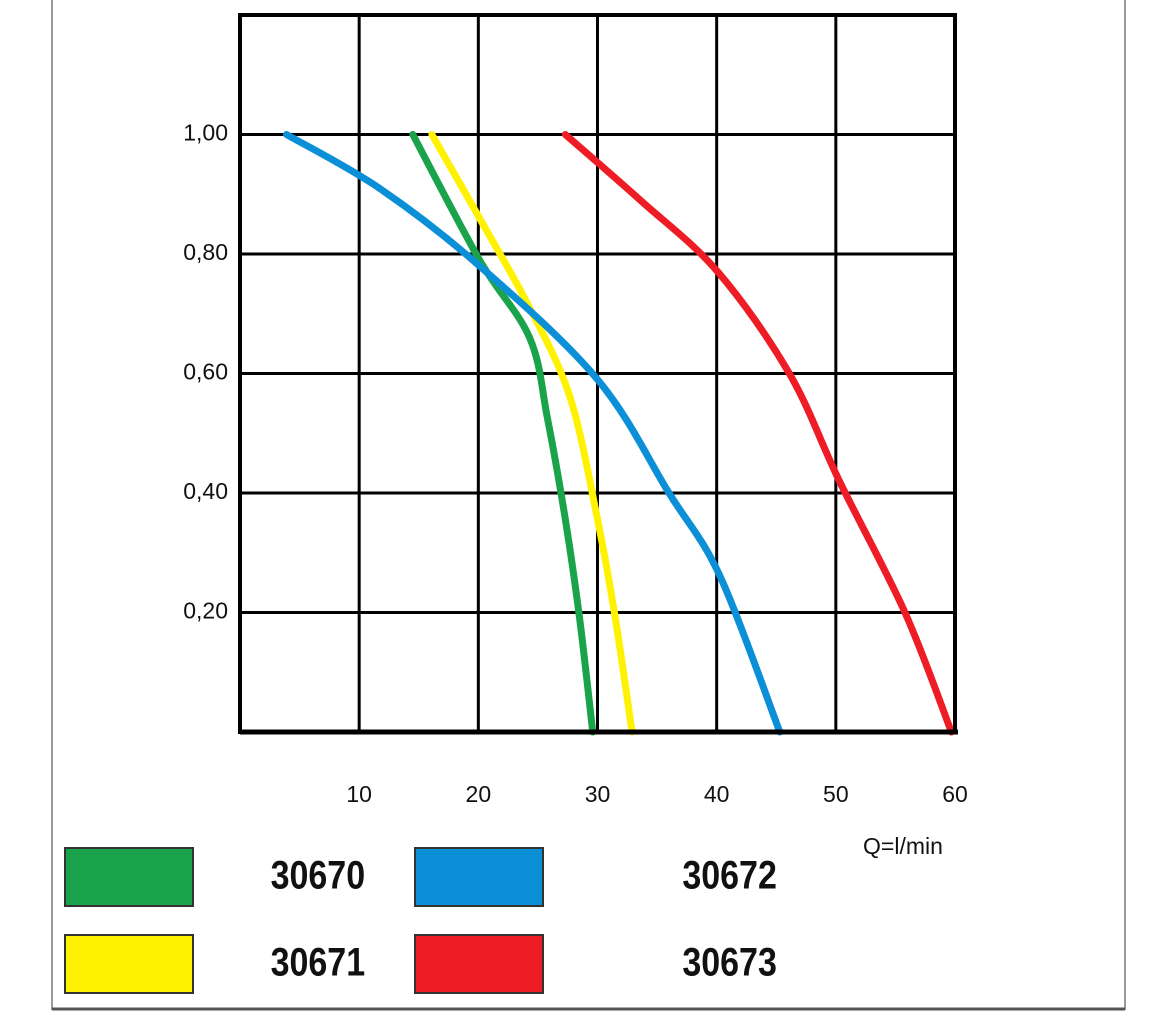 The width and height of the screenshot is (1176, 1012). I want to click on y-tick-label: 0,60, so click(205, 372).